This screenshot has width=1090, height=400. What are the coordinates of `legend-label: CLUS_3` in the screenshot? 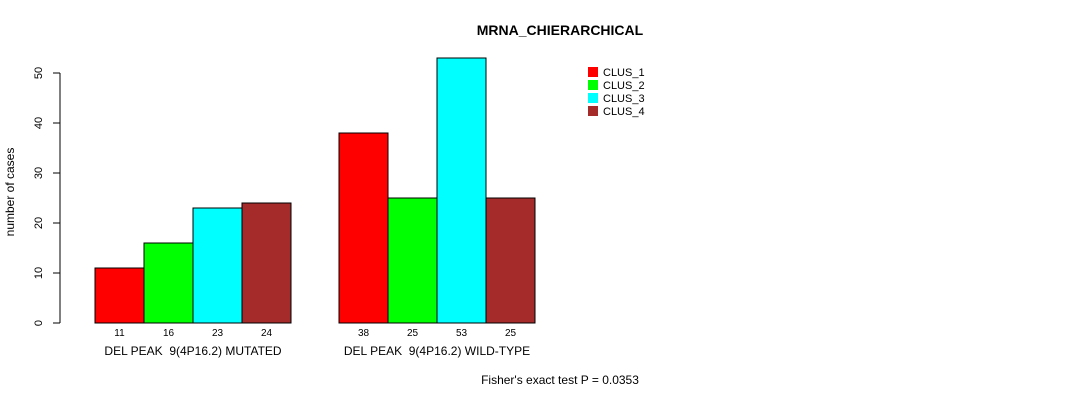 It's located at (624, 99).